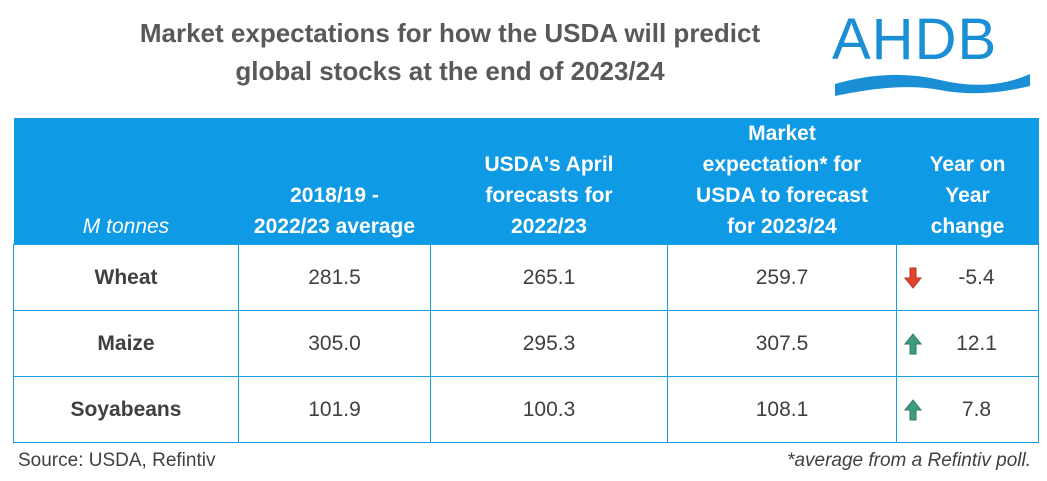  Describe the element at coordinates (913, 278) in the screenshot. I see `arrow-down-icon` at that location.